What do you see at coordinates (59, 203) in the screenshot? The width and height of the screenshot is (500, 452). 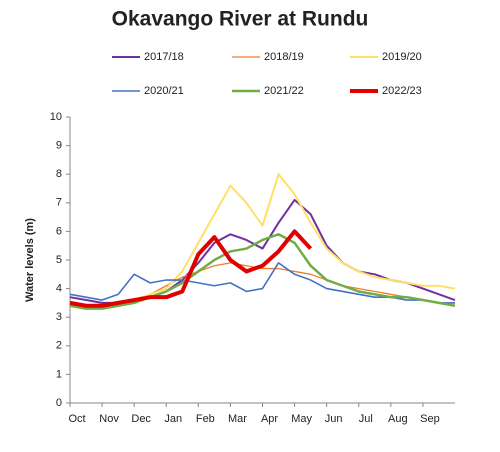 I see `y-tick-label: 7` at bounding box center [59, 203].